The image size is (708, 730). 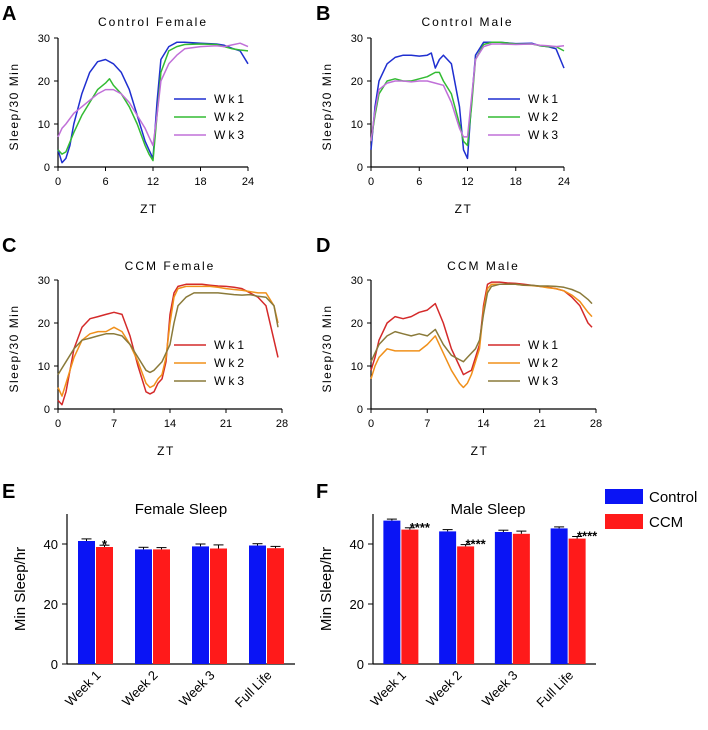 What do you see at coordinates (170, 266) in the screenshot?
I see `chart-title: CCM Female` at bounding box center [170, 266].